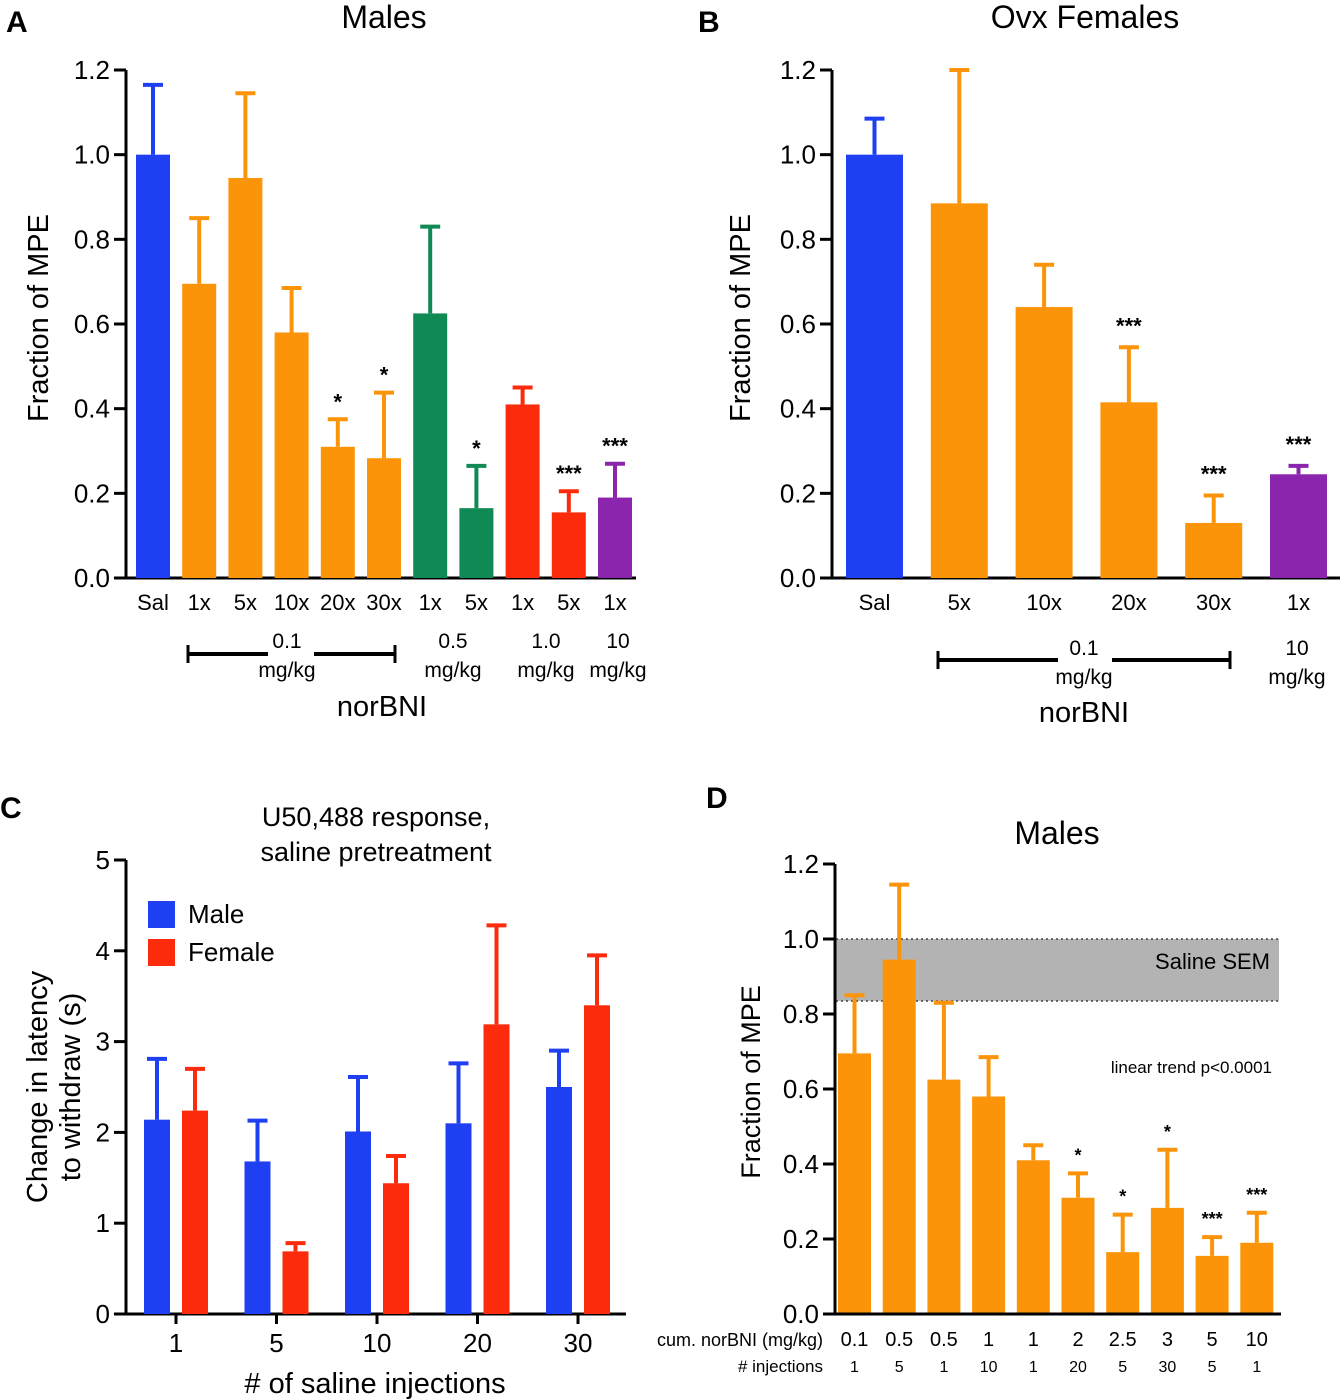 The image size is (1340, 1400). Describe the element at coordinates (1167, 1340) in the screenshot. I see `panel-d-dose-label: 3` at that location.